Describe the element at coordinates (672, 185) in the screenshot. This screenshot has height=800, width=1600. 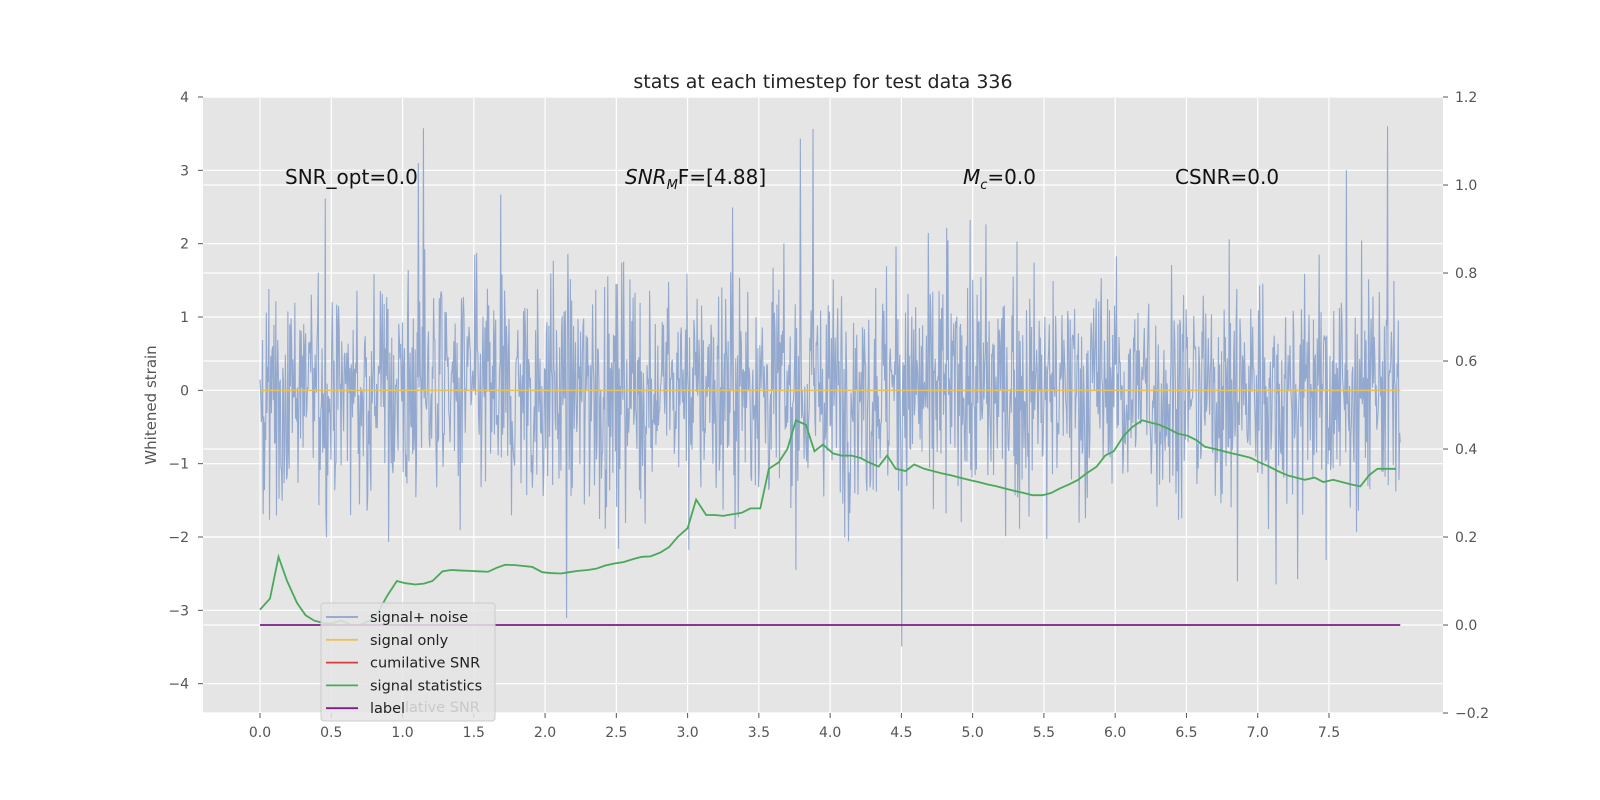
I see `annotation-snr-mf-sub: M` at that location.